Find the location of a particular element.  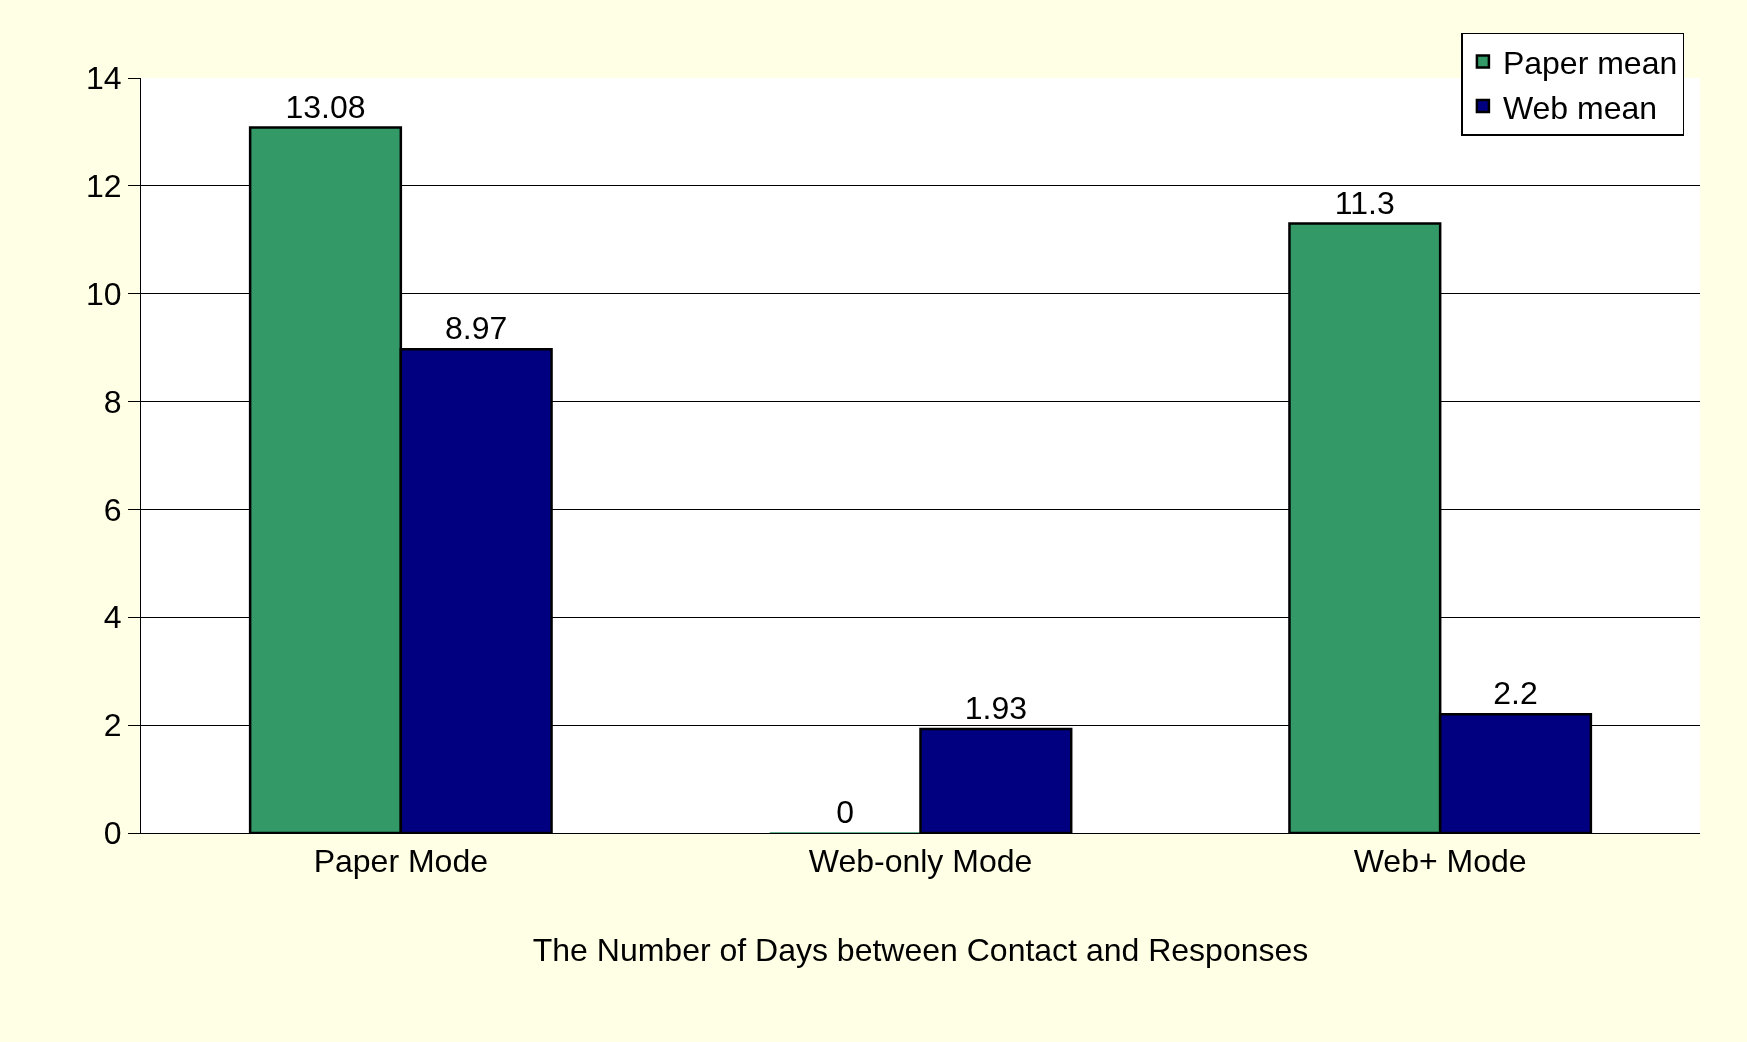

y-tick-label: 10 is located at coordinates (104, 293).